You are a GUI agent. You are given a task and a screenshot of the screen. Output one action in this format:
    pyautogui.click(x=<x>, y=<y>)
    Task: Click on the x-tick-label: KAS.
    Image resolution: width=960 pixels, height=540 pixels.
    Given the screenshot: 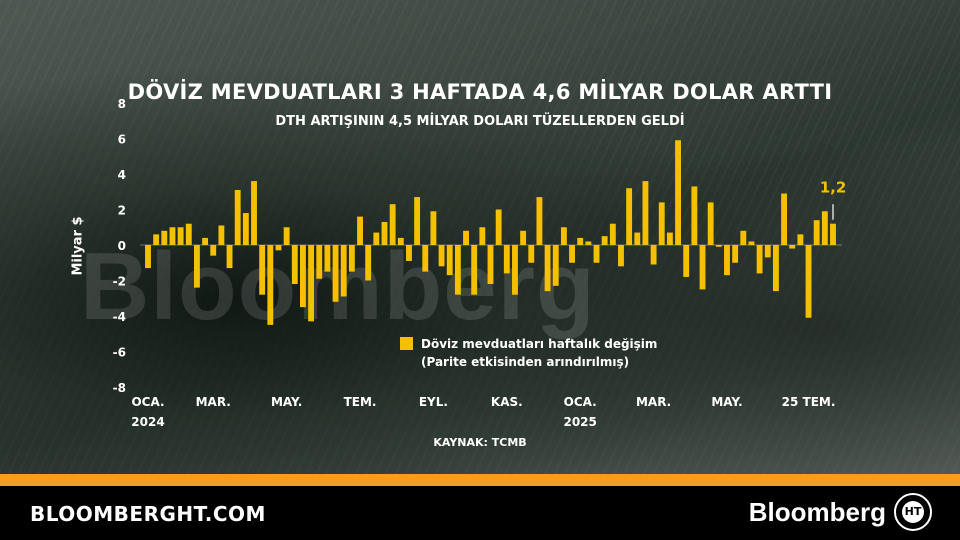 What is the action you would take?
    pyautogui.click(x=507, y=402)
    